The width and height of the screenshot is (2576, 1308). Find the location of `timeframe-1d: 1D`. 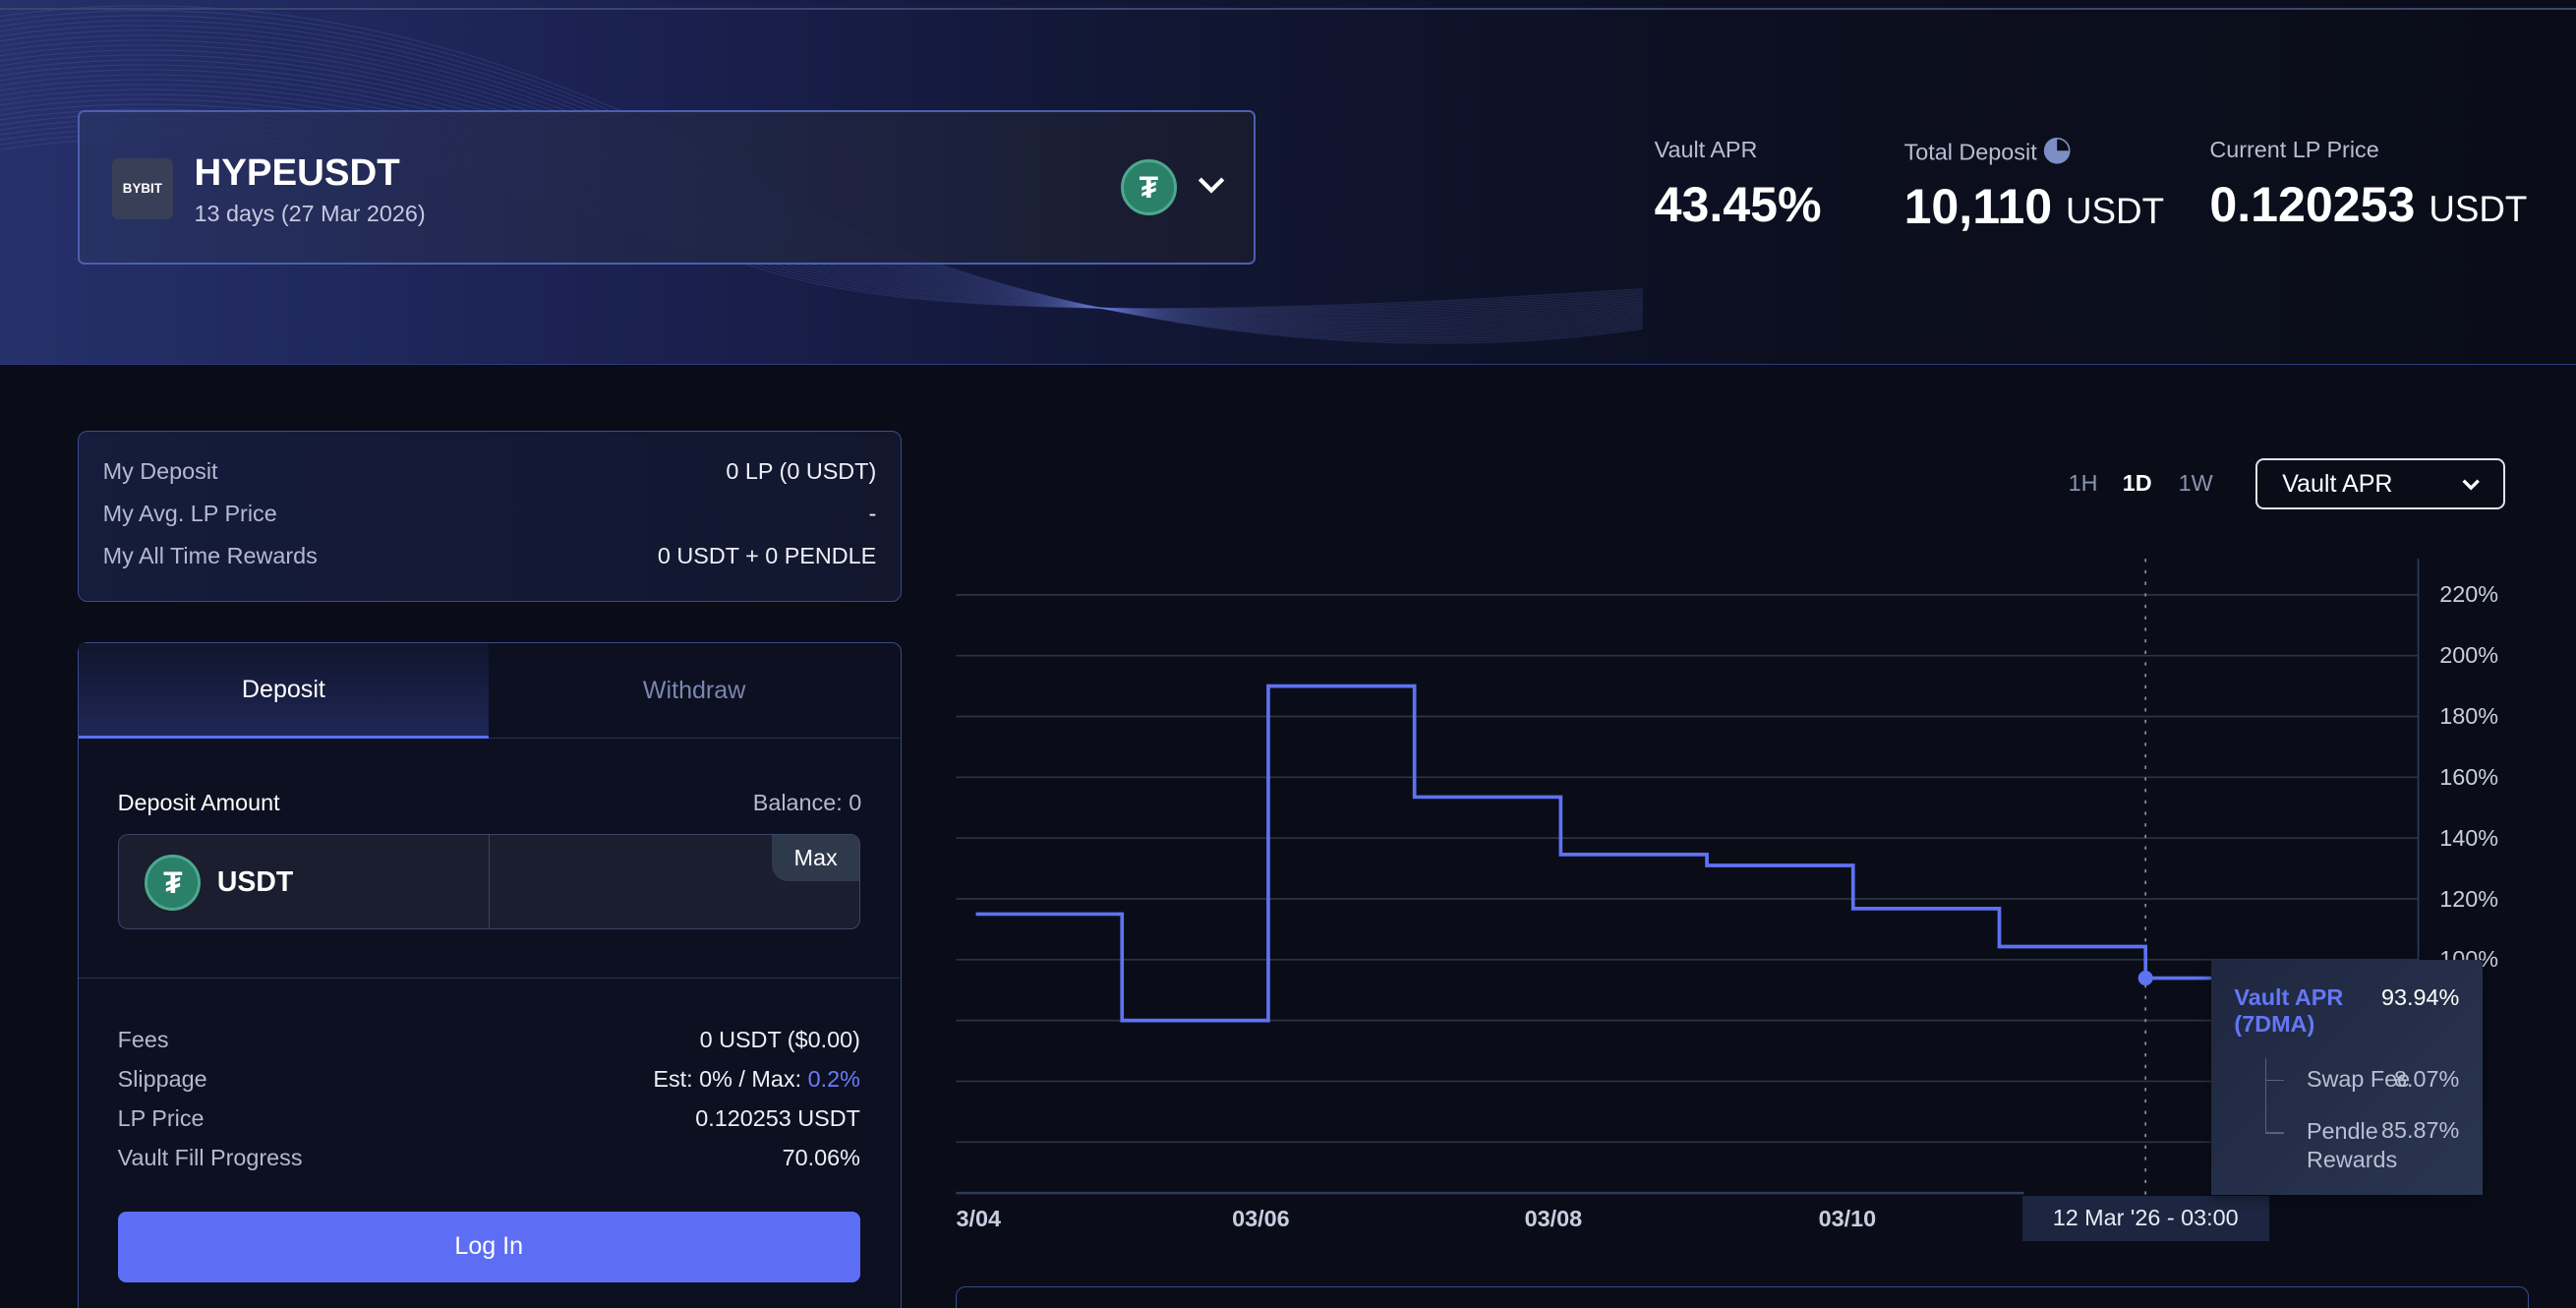

timeframe-1d: 1D is located at coordinates (2137, 482).